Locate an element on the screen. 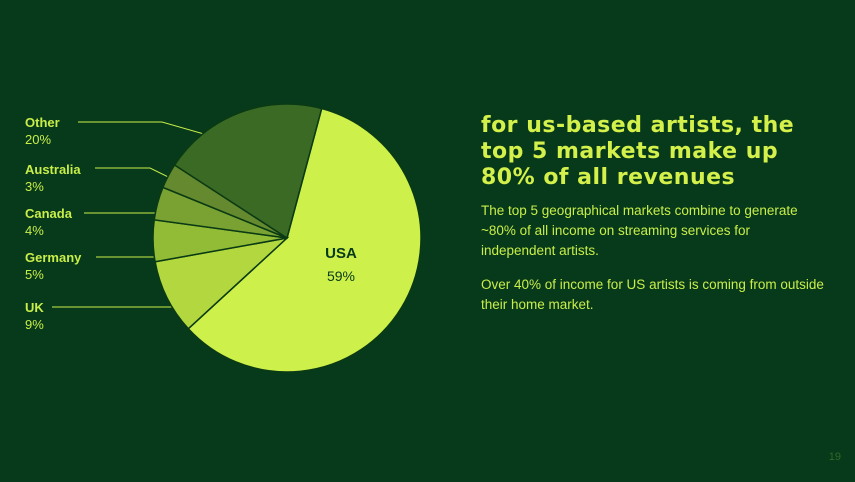 The image size is (855, 482). label-australia-value: 3% is located at coordinates (34, 186).